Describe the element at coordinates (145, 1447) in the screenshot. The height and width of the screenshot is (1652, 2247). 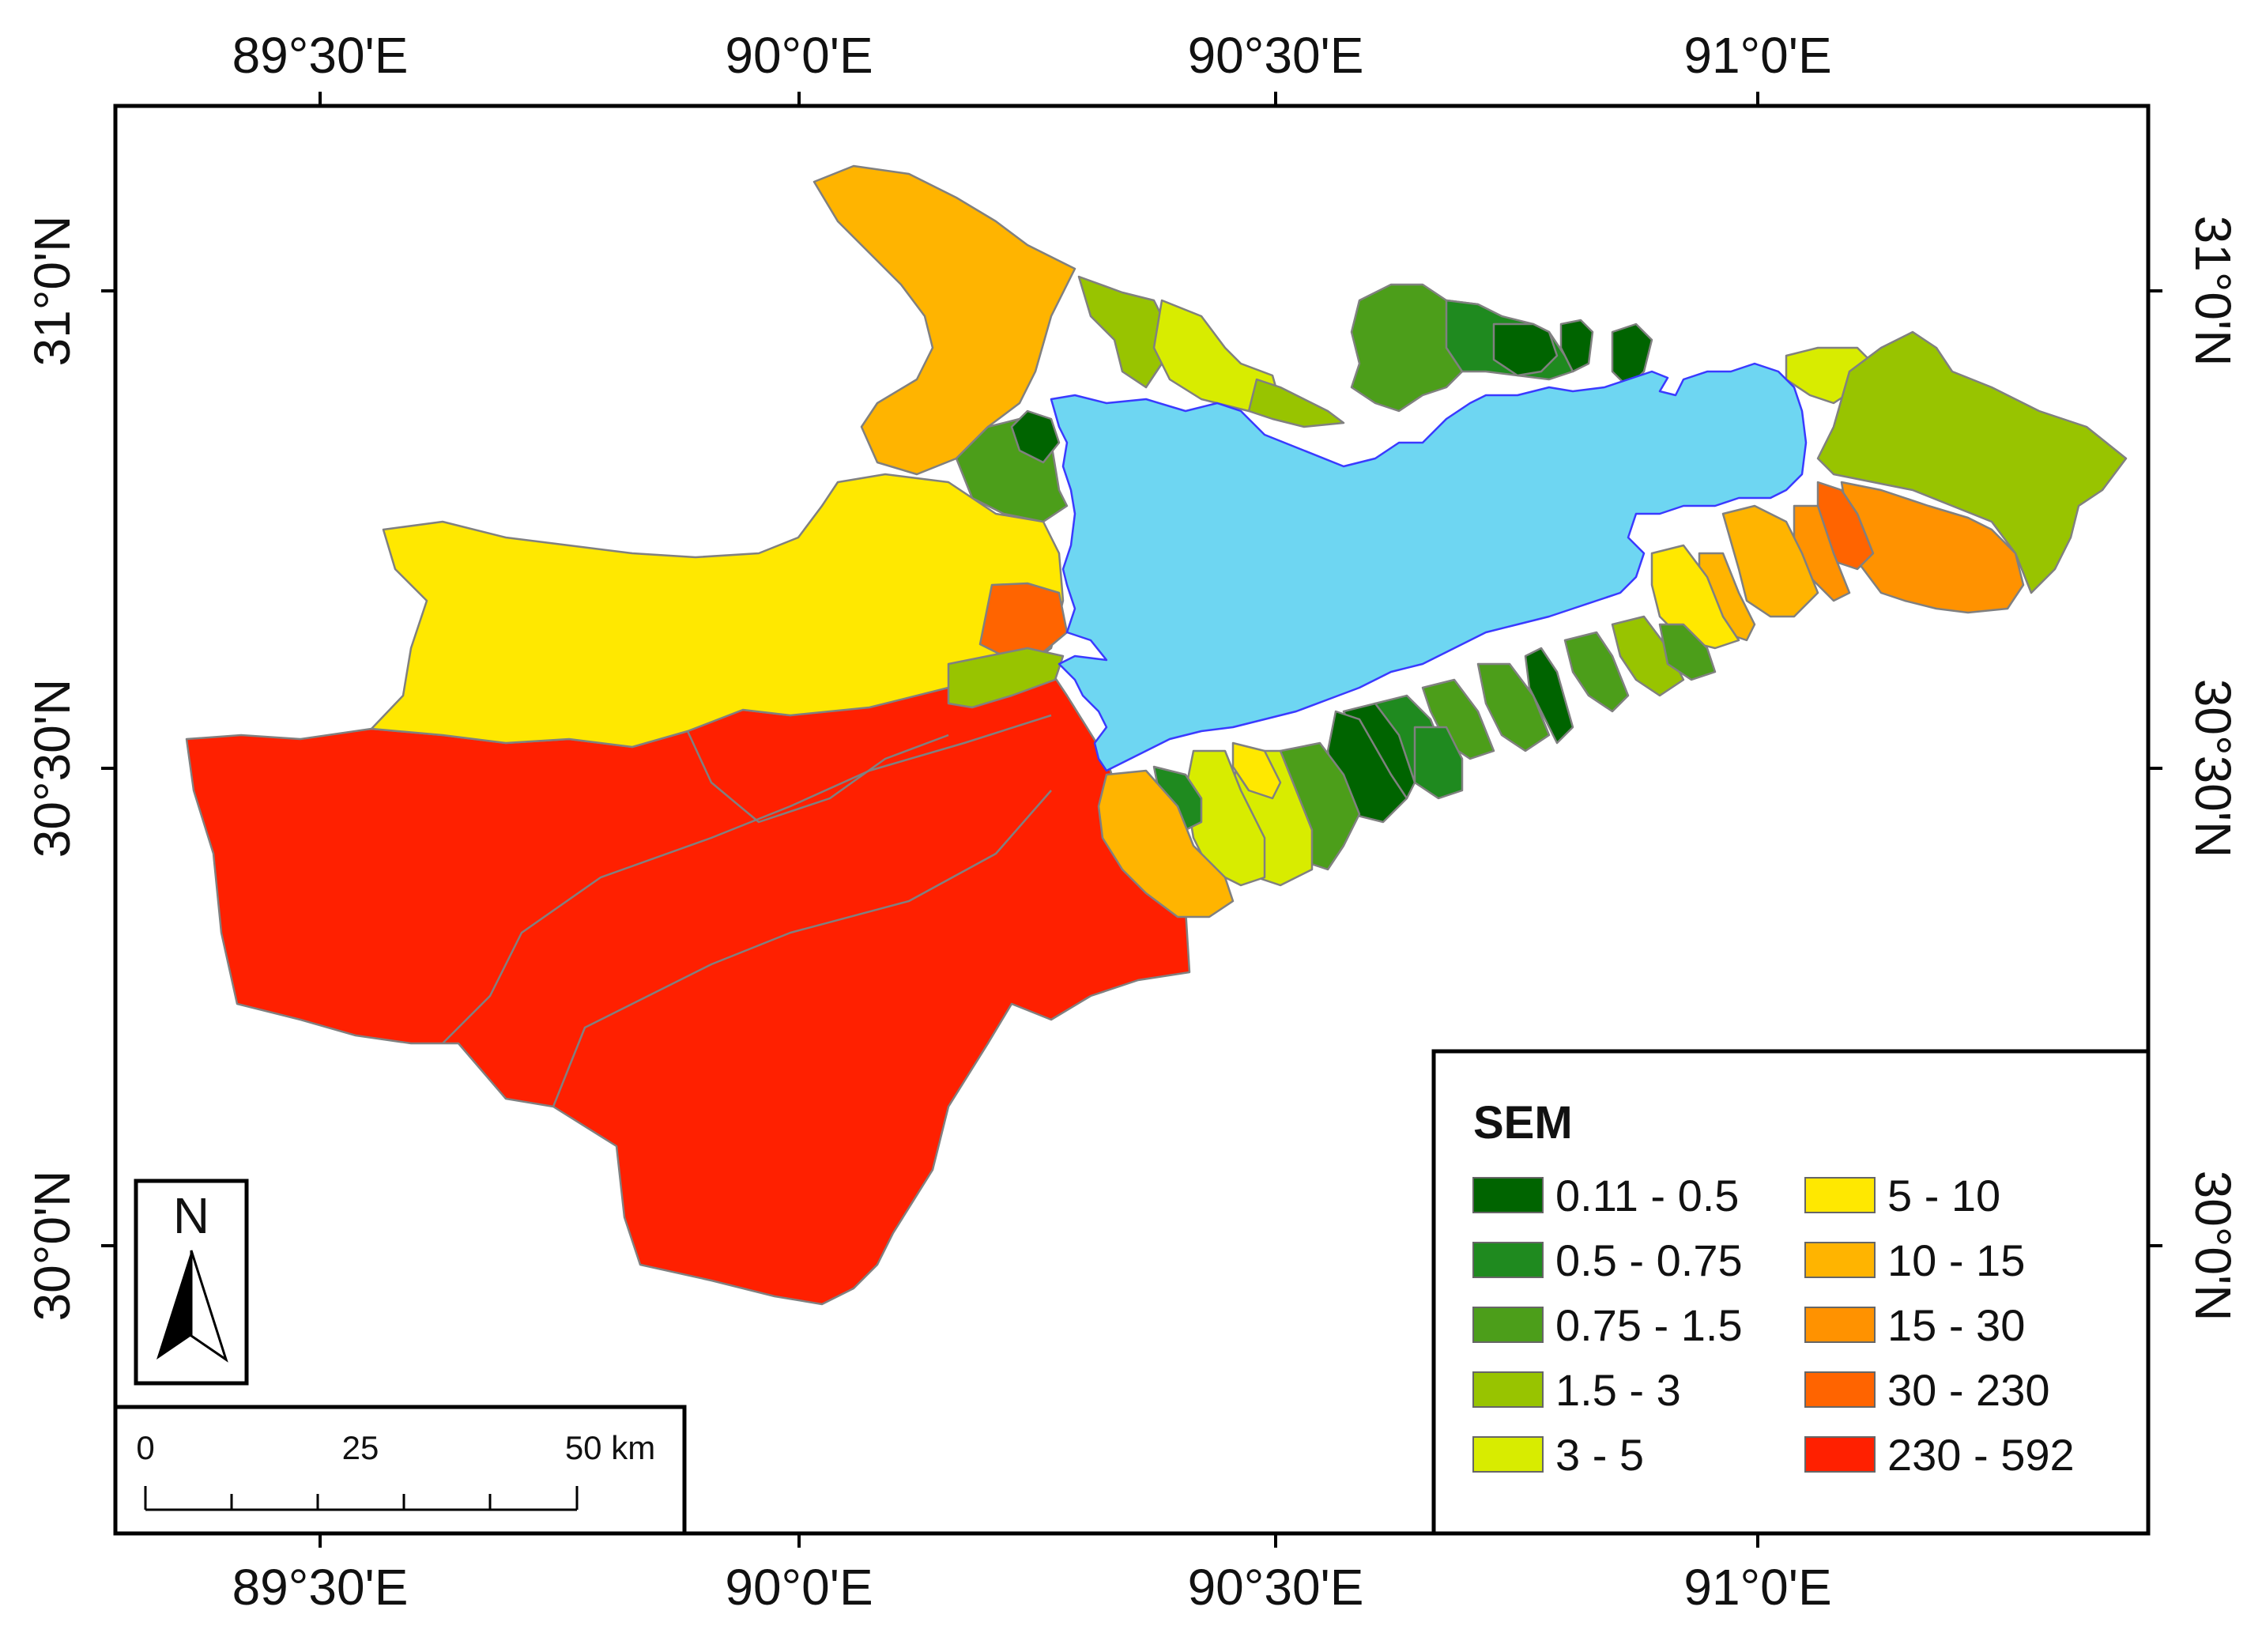
I see `scale-label-0: 0` at that location.